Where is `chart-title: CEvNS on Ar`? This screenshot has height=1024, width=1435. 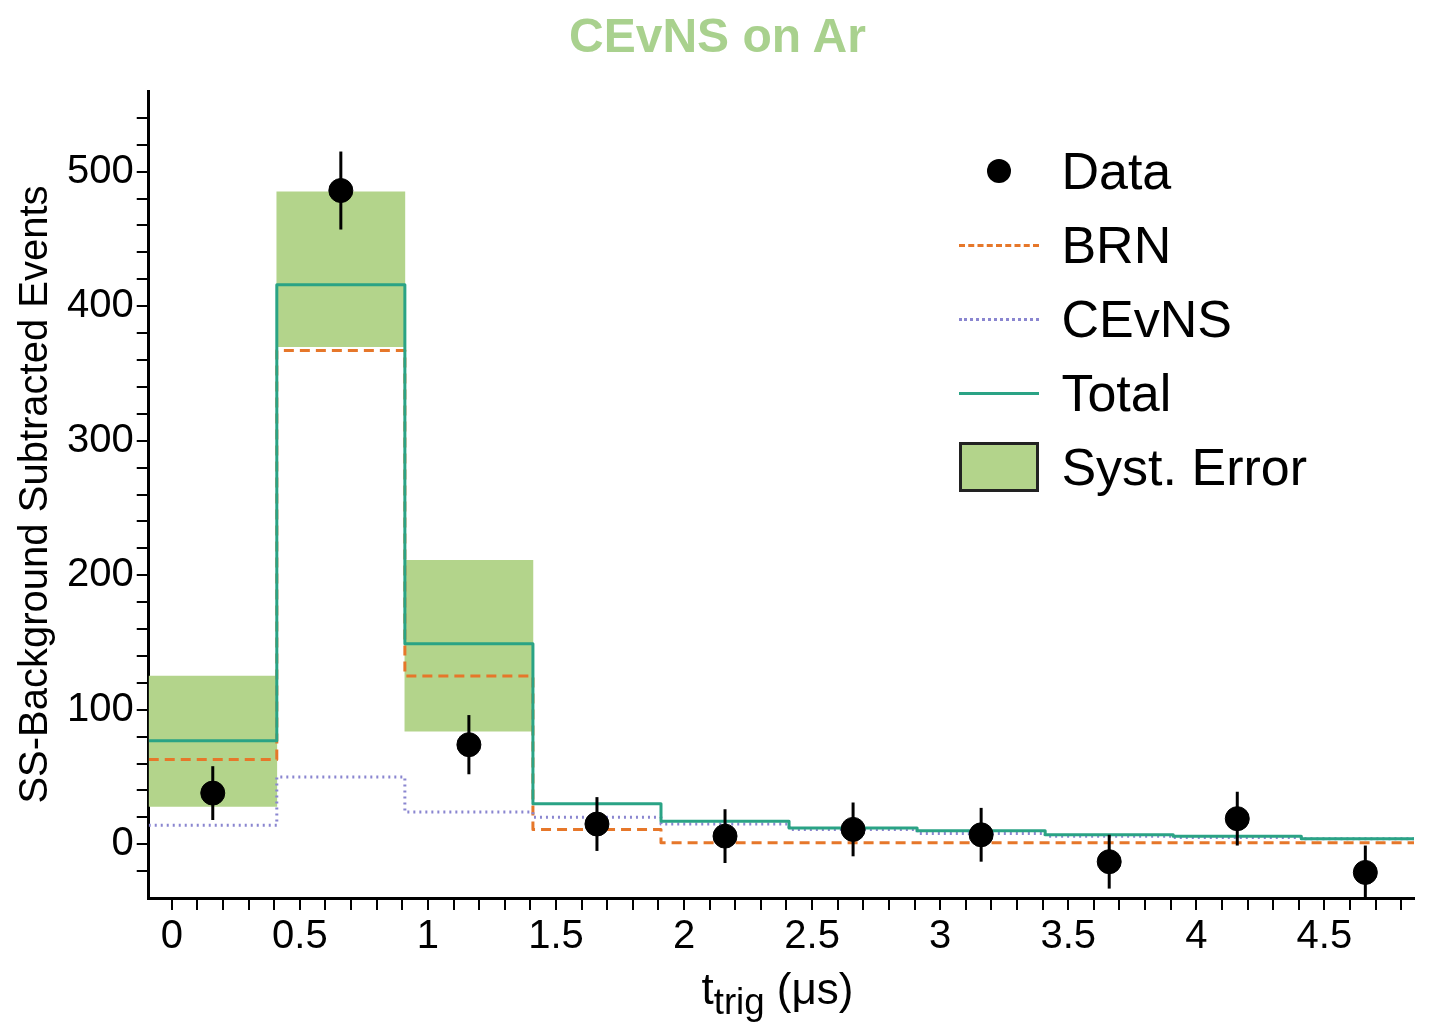
chart-title: CEvNS on Ar is located at coordinates (717, 36).